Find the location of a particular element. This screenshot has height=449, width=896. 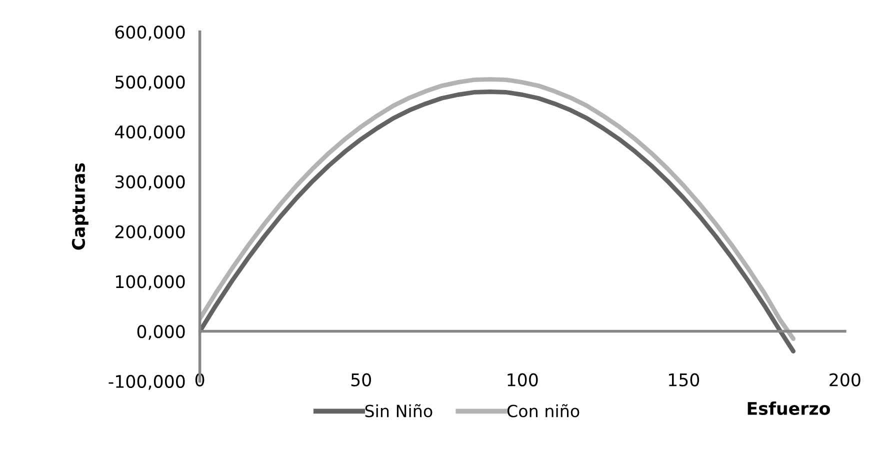

x-tick-label: 50 is located at coordinates (361, 379).